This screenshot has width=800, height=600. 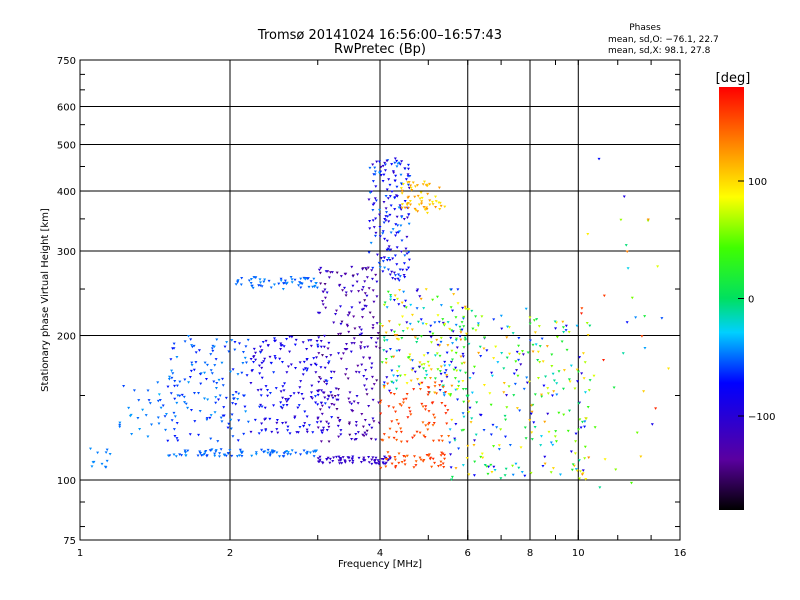 What do you see at coordinates (379, 35) in the screenshot?
I see `chart-title: Tromsø 20141024 16:56:00–16:57:43` at bounding box center [379, 35].